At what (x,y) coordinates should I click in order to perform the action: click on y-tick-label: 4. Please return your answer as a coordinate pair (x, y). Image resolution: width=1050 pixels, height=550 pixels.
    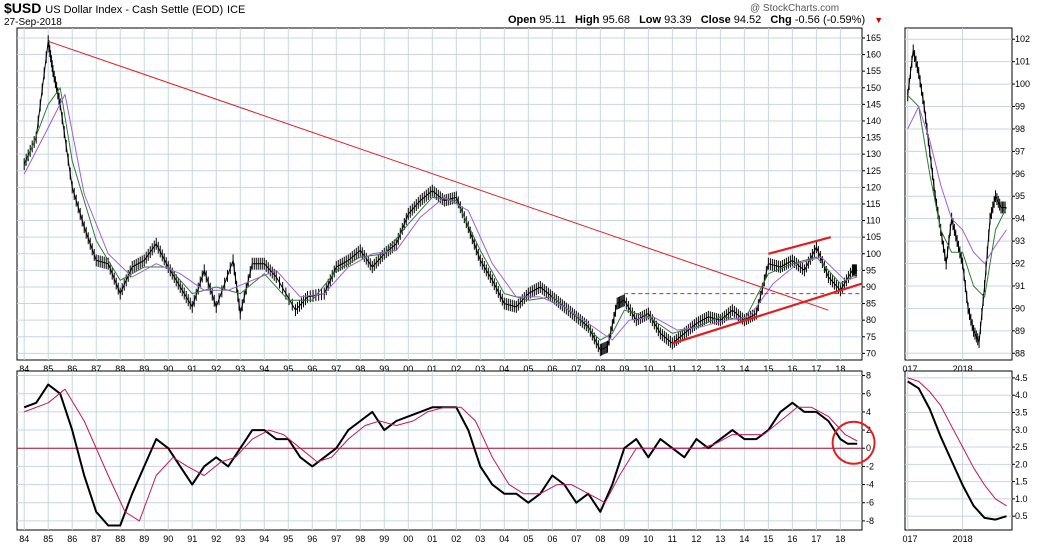
    Looking at the image, I should click on (868, 412).